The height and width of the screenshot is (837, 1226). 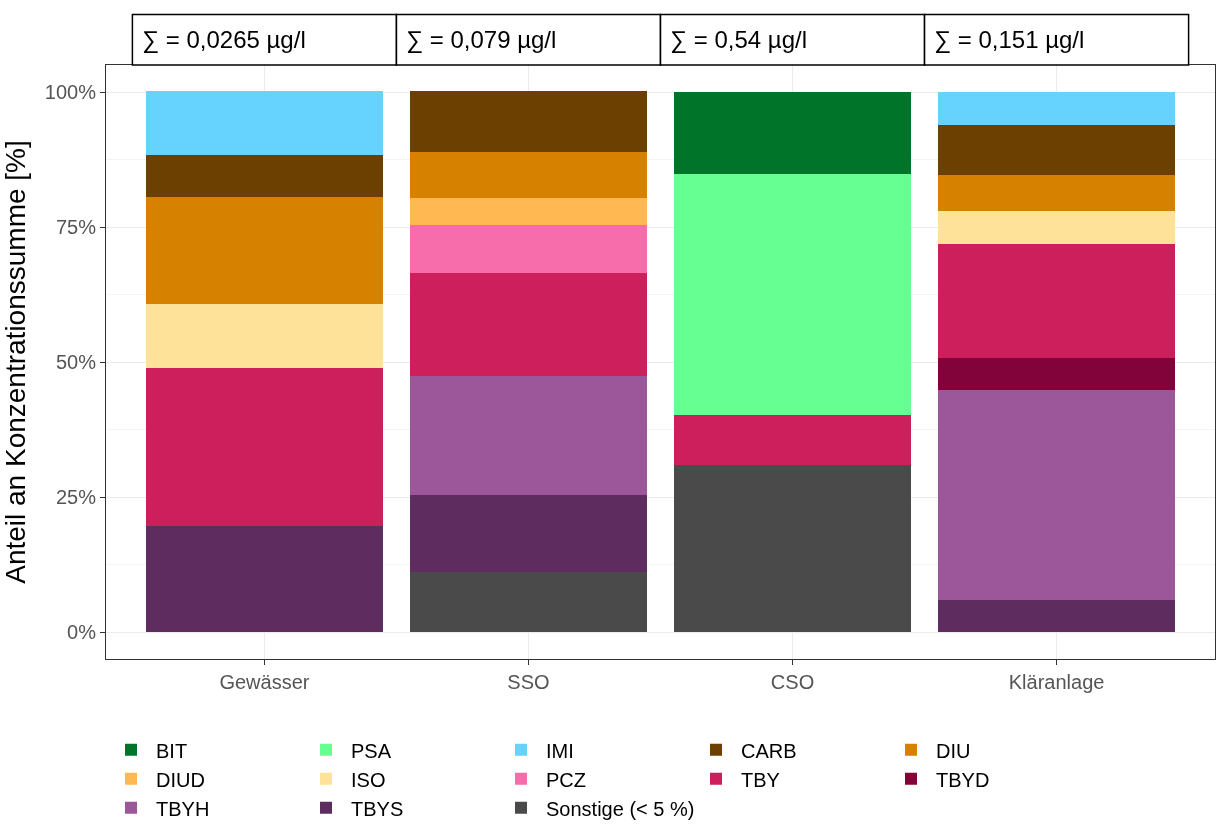 I want to click on legend-label: DIUD, so click(x=180, y=779).